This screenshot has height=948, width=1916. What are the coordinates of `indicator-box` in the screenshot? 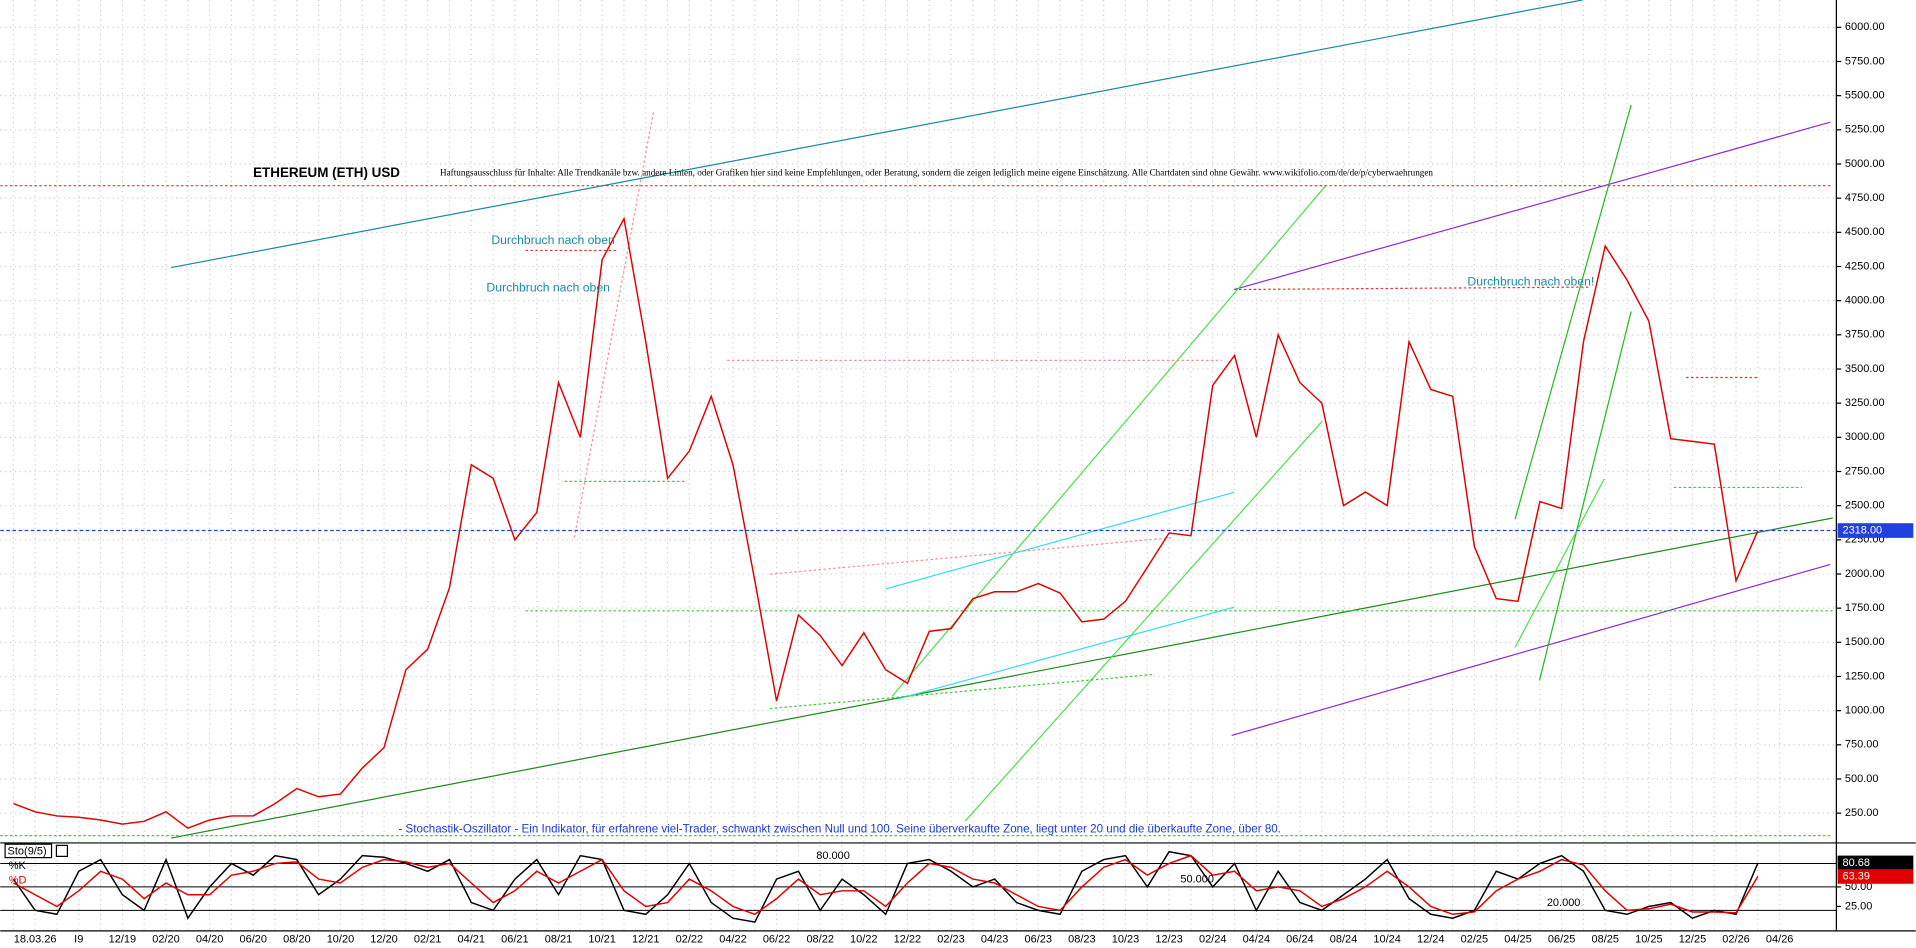 It's located at (28, 851).